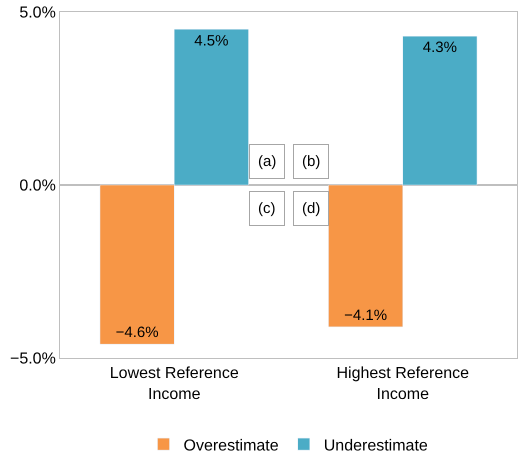 The width and height of the screenshot is (523, 466). I want to click on y-tick-label: 0.0%, so click(37, 186).